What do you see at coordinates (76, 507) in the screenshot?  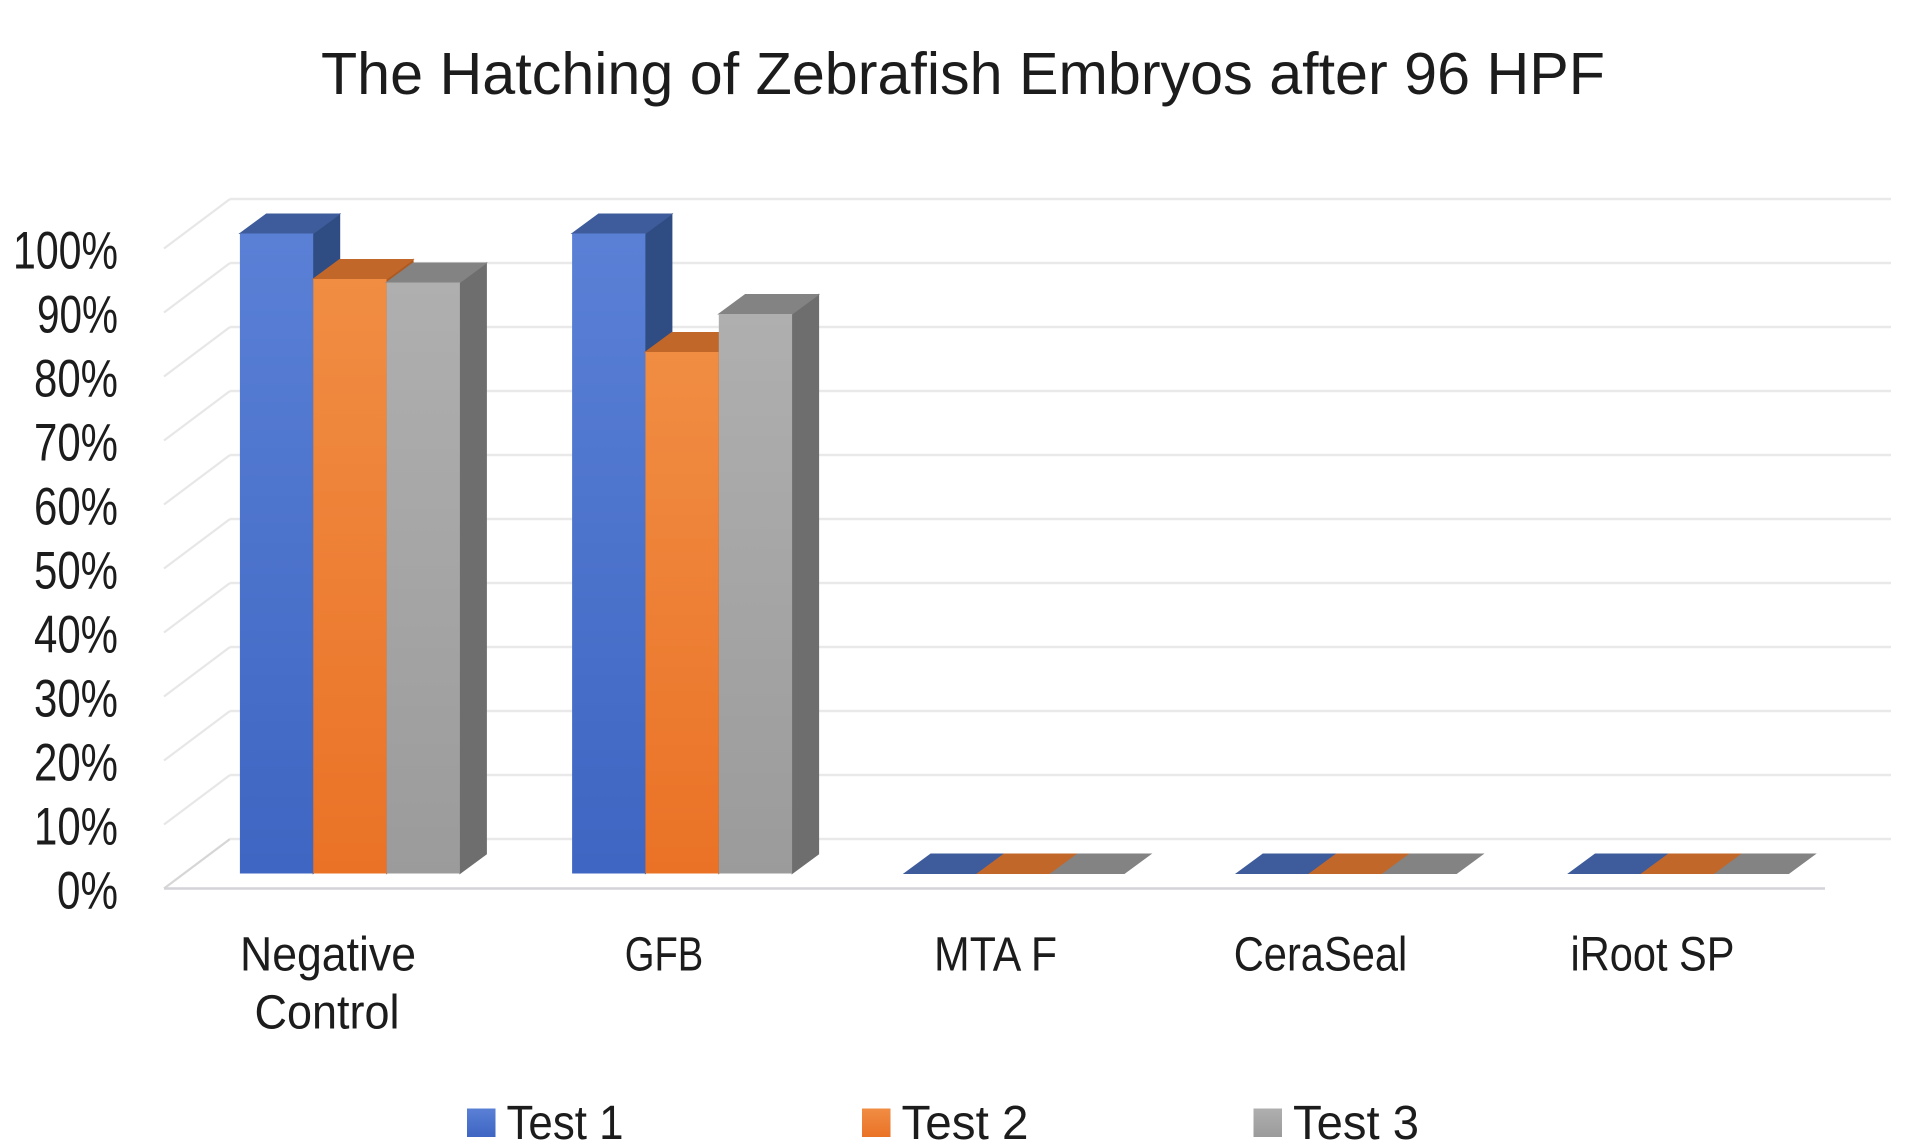 I see `svg-text: 60%` at bounding box center [76, 507].